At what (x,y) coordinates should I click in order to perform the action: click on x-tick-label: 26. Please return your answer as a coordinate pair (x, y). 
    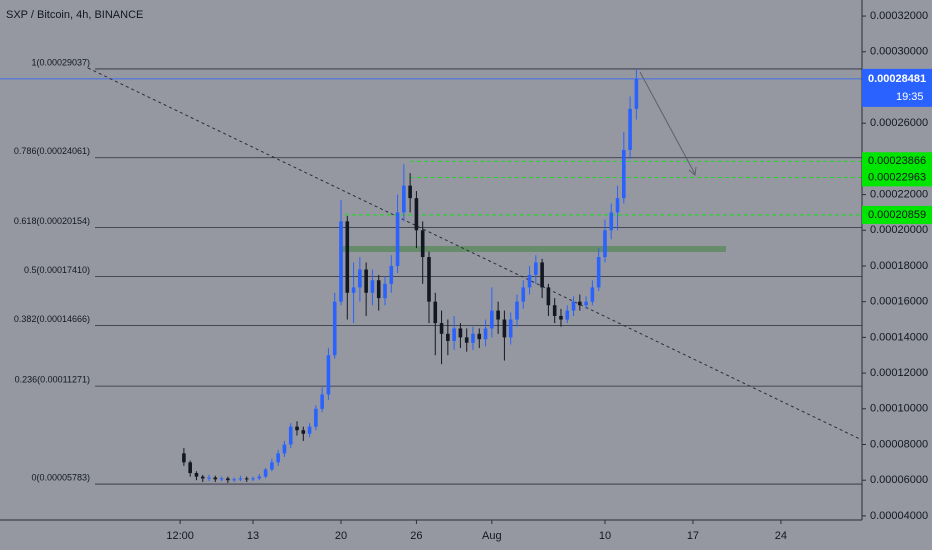
    Looking at the image, I should click on (416, 536).